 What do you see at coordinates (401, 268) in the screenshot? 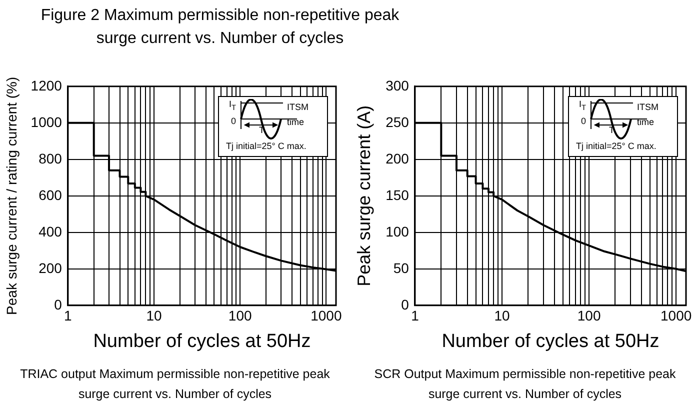
I see `y-tick-label: 50` at bounding box center [401, 268].